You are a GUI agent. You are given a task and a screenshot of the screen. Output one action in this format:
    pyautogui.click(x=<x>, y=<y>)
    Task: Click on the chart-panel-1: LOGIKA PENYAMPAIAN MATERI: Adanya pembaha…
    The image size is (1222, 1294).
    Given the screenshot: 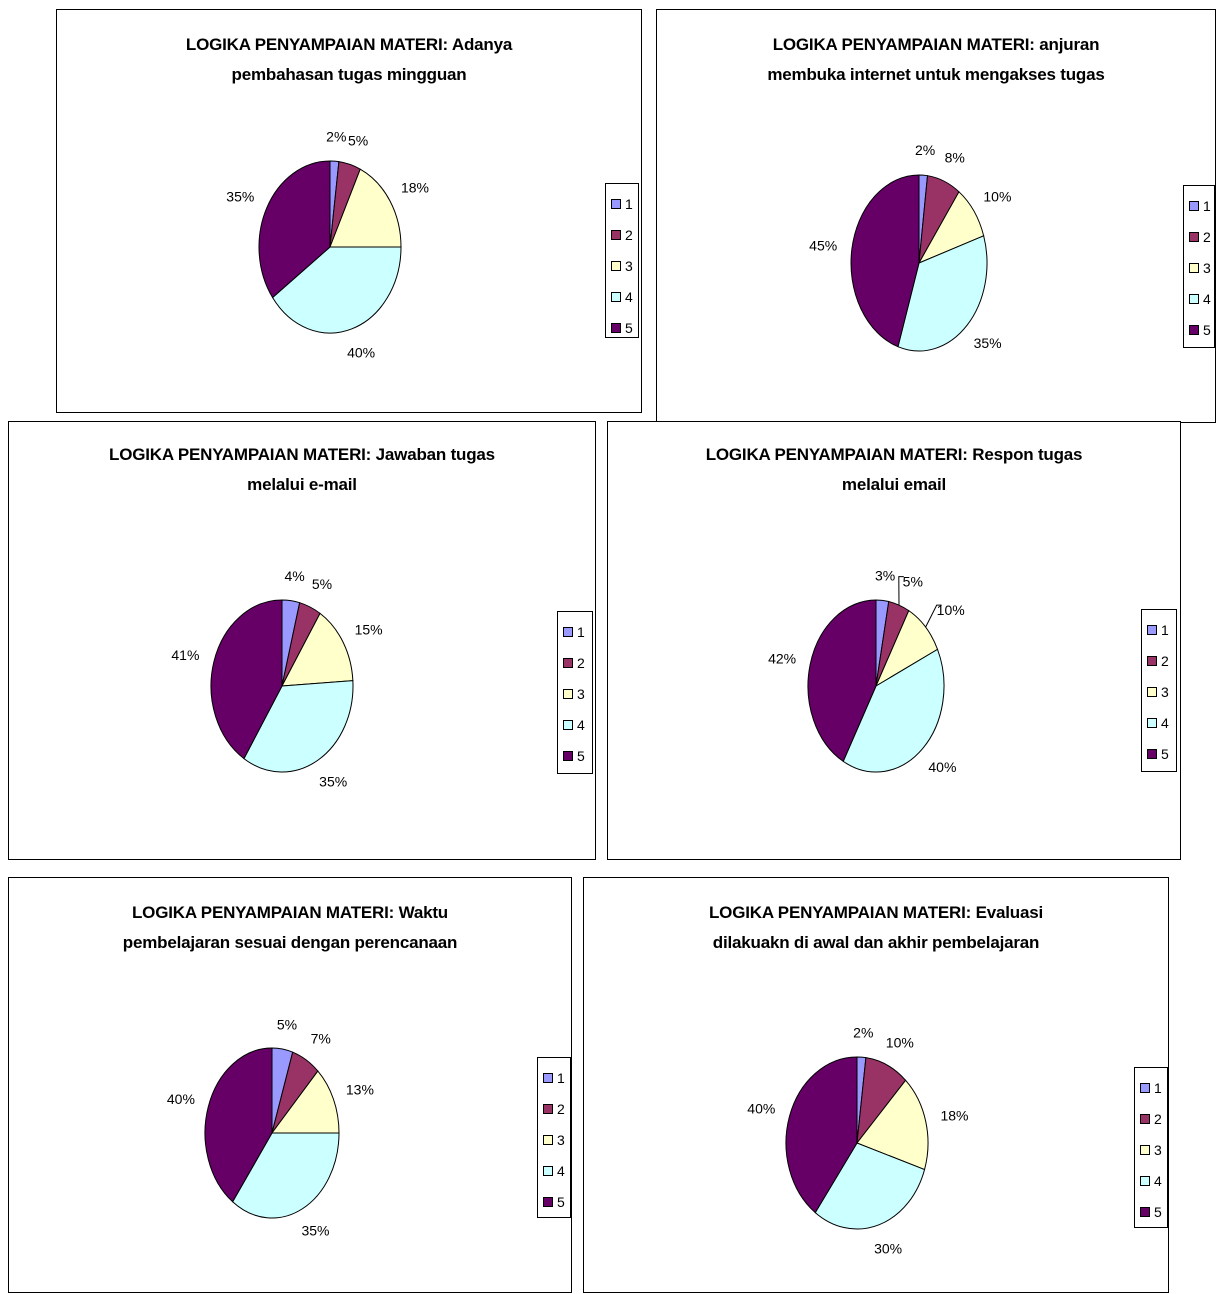 What is the action you would take?
    pyautogui.click(x=349, y=211)
    